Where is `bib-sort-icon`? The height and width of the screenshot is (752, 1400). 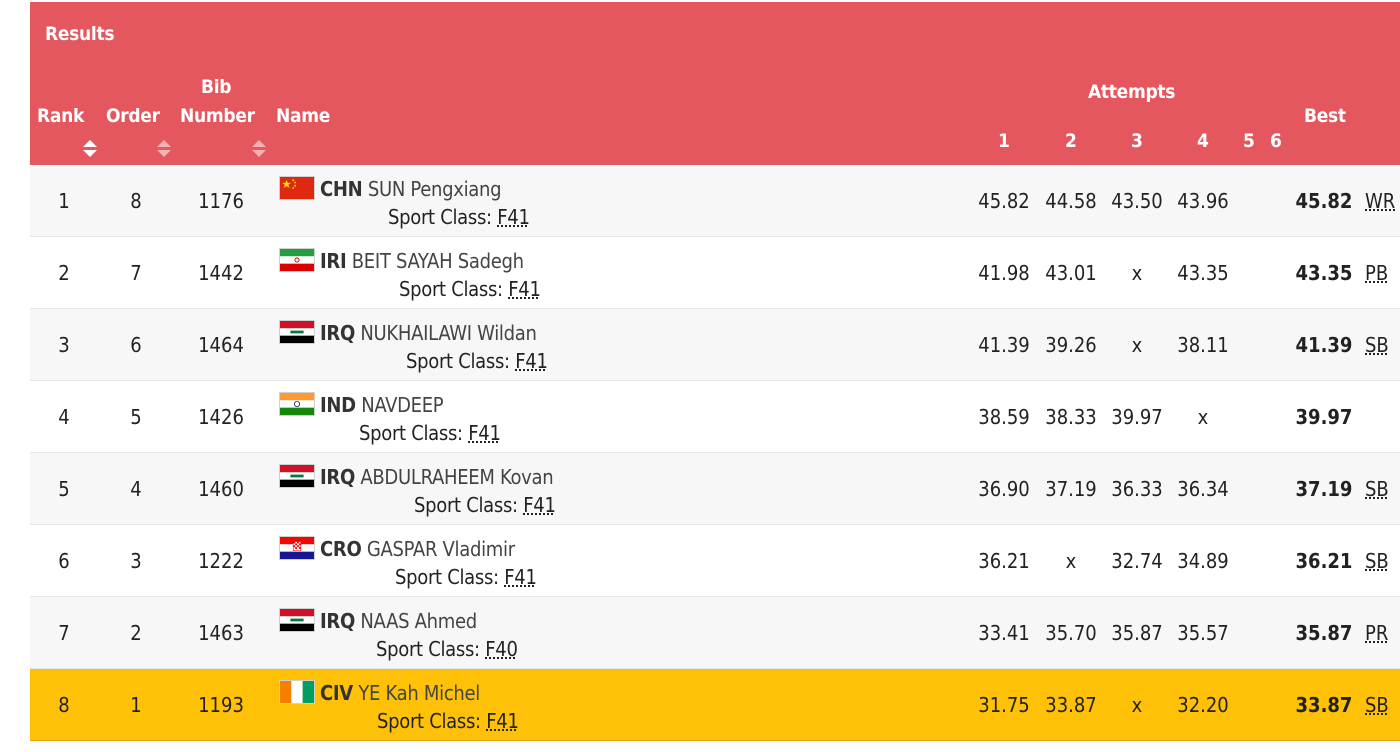
bib-sort-icon is located at coordinates (259, 150).